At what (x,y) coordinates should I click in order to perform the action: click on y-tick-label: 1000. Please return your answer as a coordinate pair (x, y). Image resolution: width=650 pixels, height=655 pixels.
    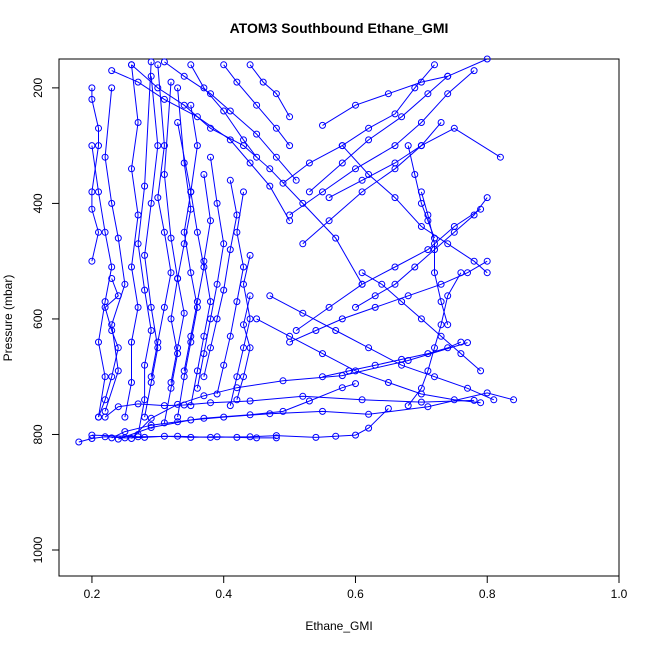
    Looking at the image, I should click on (38, 549).